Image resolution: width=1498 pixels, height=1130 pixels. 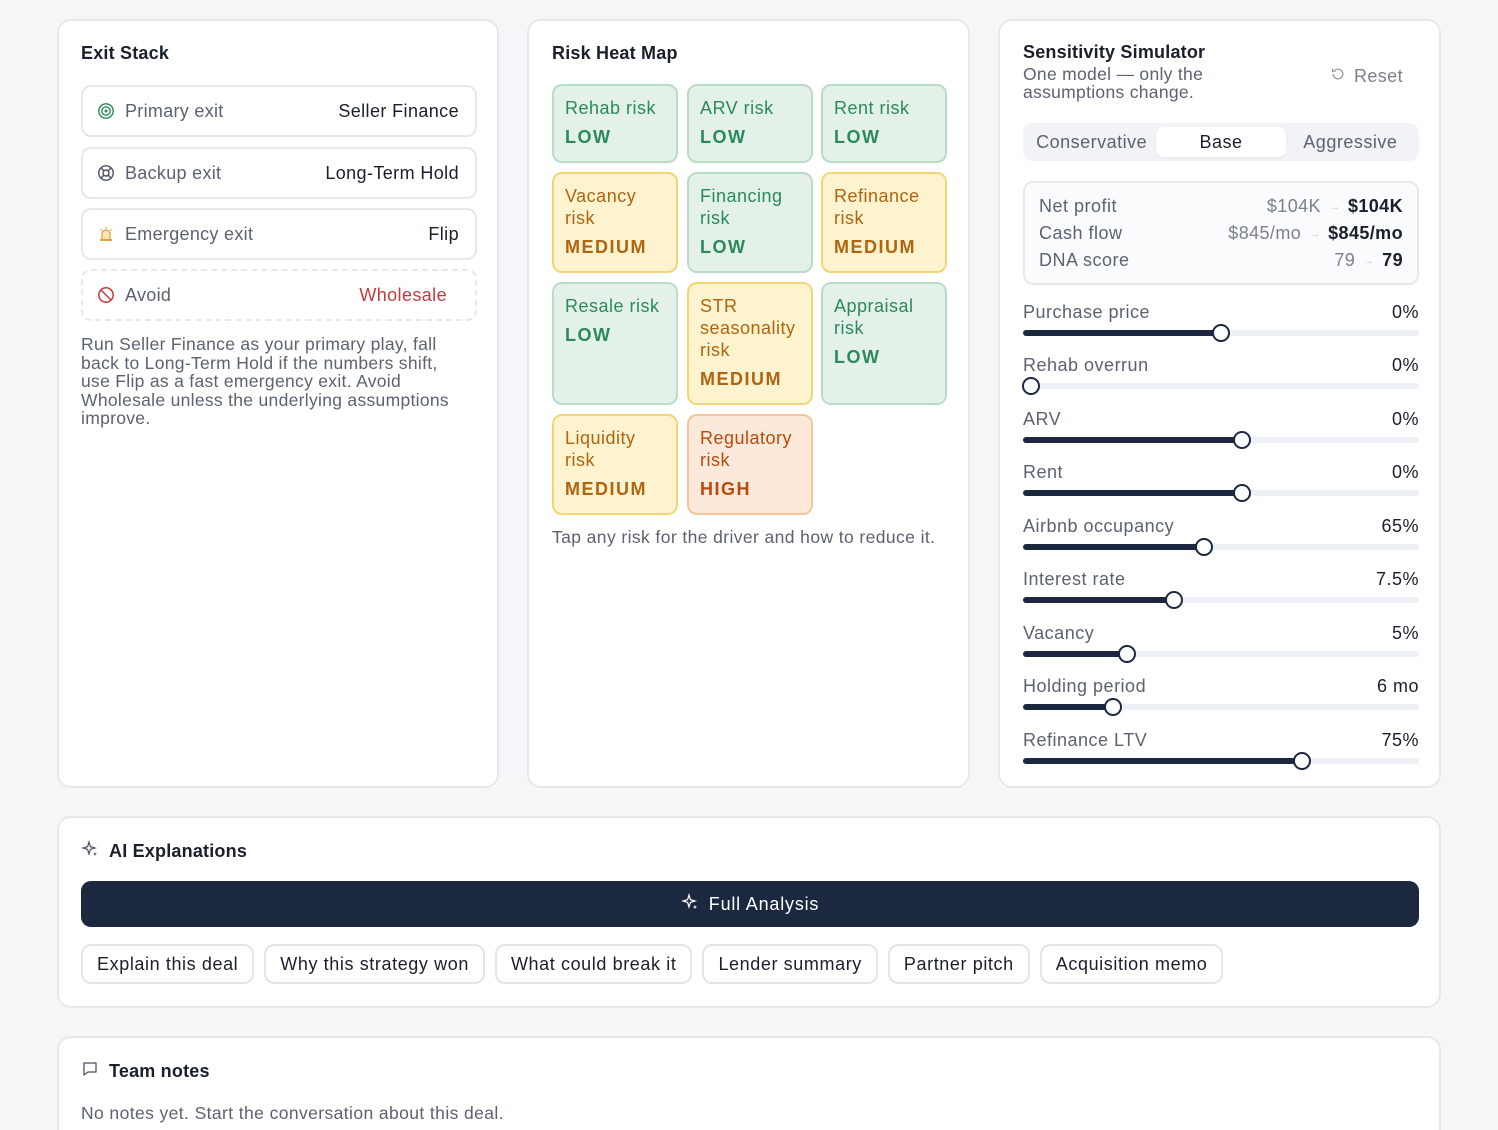 I want to click on slider-header: Vacancy 5%, so click(x=1221, y=633).